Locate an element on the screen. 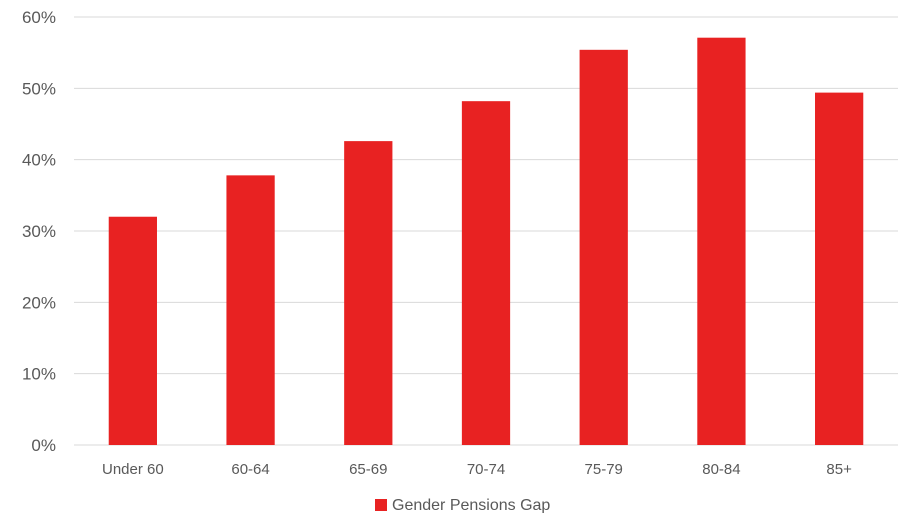  y-tick-label: 50% is located at coordinates (39, 88).